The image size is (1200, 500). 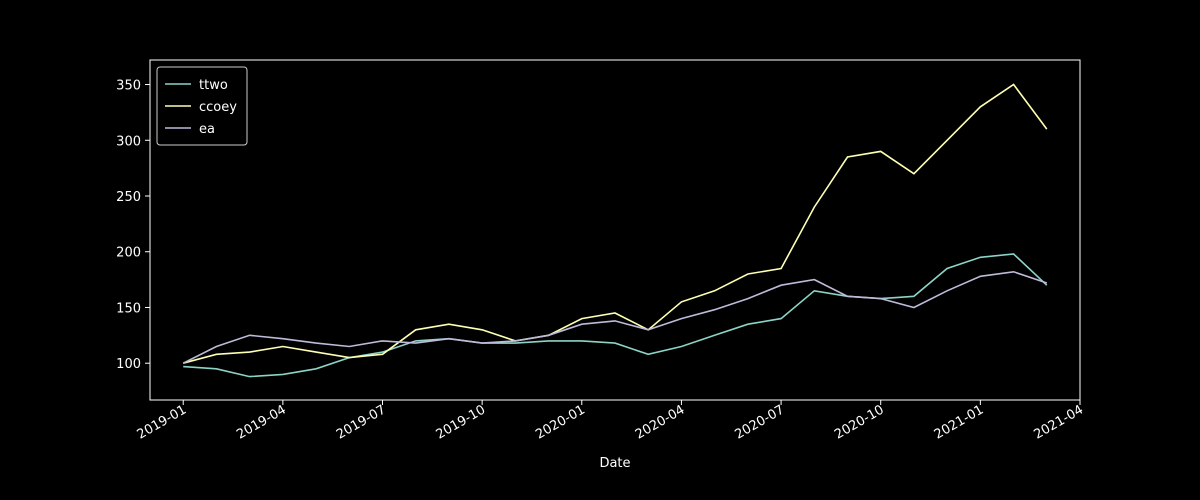 What do you see at coordinates (128, 308) in the screenshot?
I see `y-tick-label: 150` at bounding box center [128, 308].